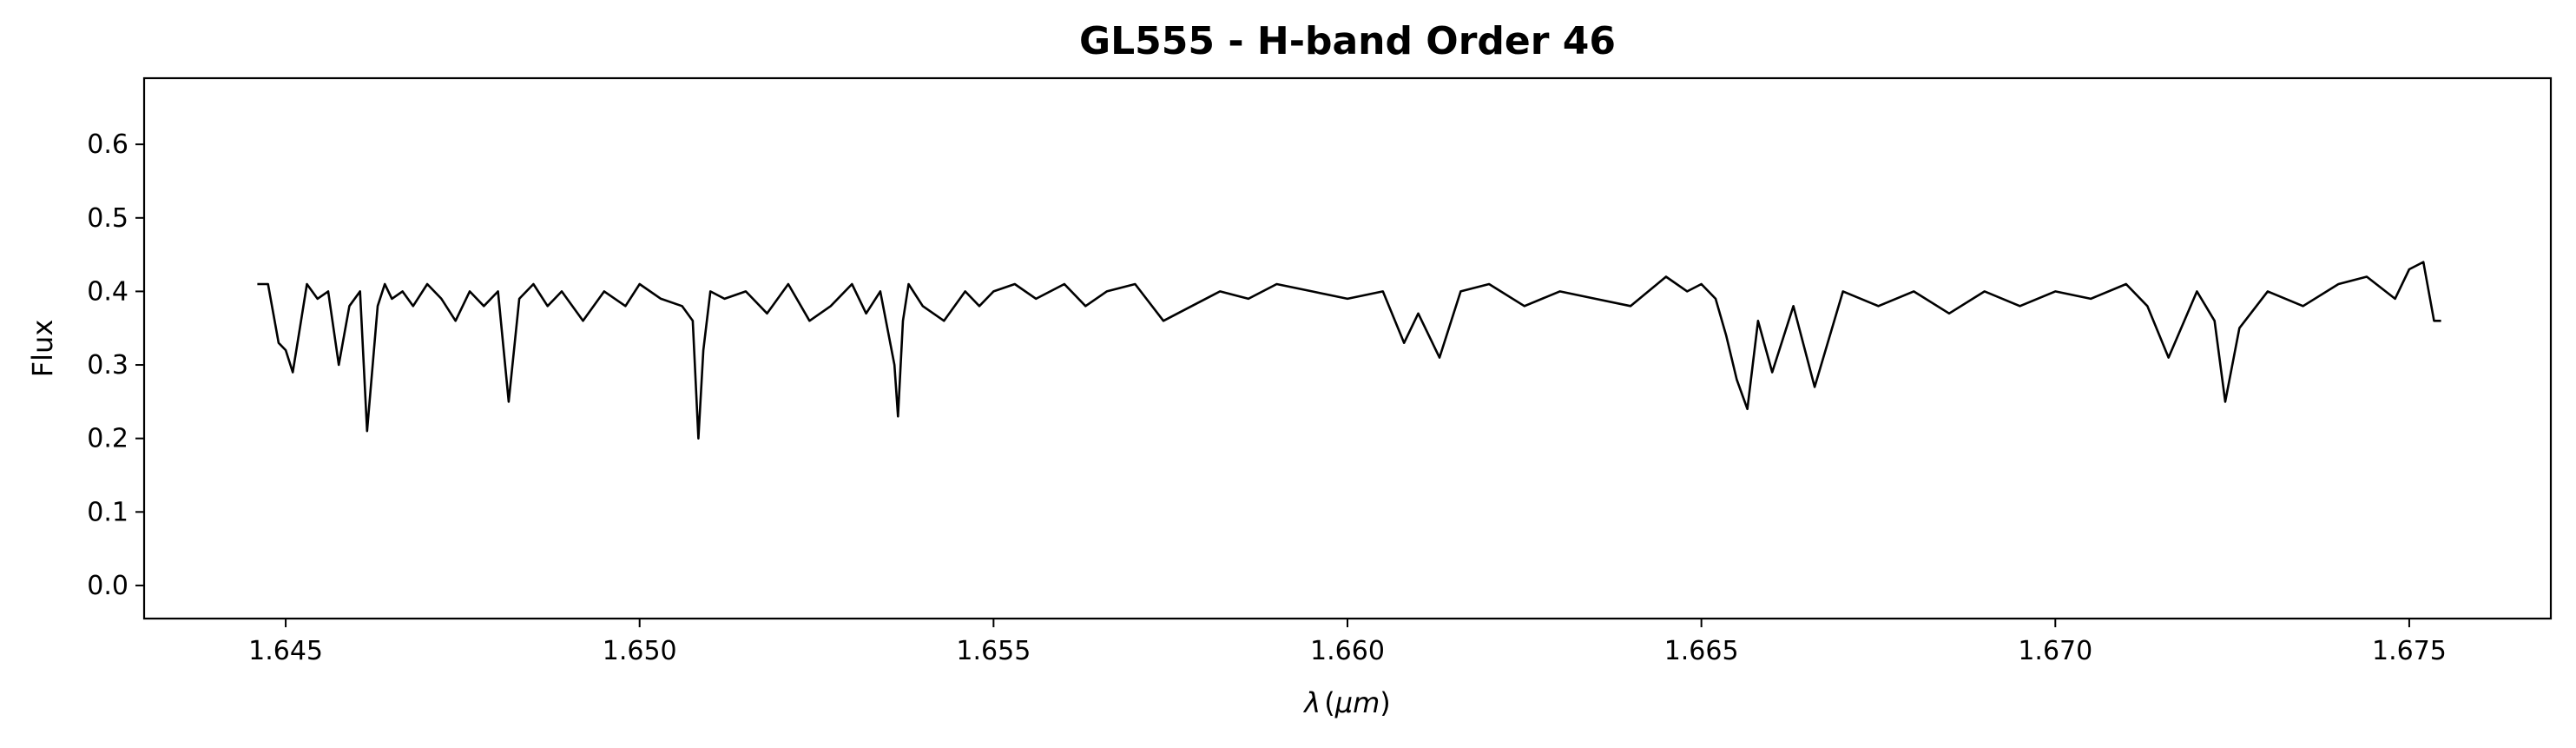 Image resolution: width=2576 pixels, height=748 pixels. What do you see at coordinates (1347, 41) in the screenshot?
I see `chart-title: GL555 - H-band Order 46` at bounding box center [1347, 41].